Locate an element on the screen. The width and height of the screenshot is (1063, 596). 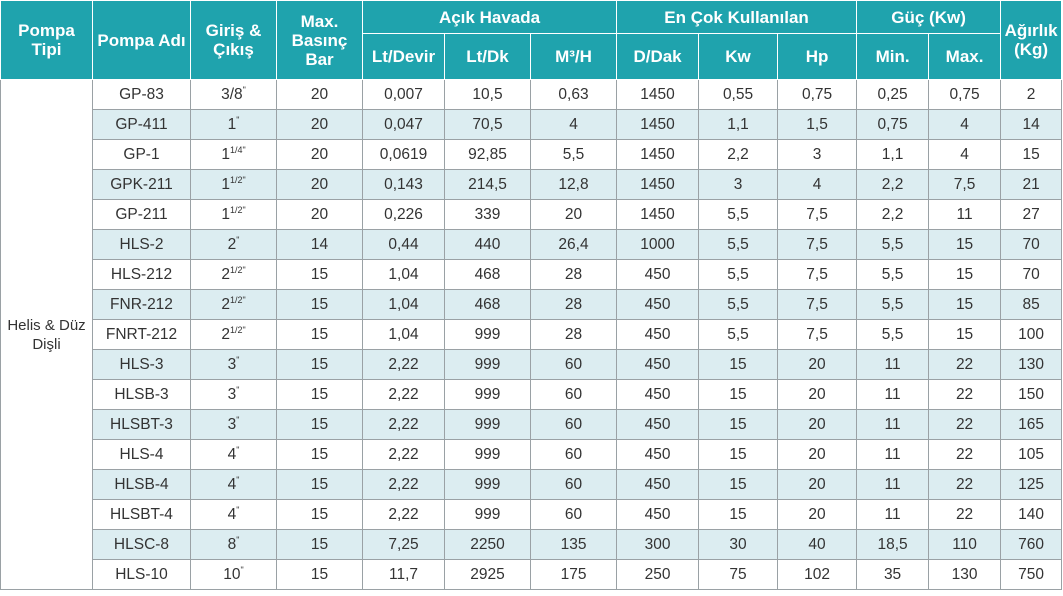
cell-m3-h: 28 is located at coordinates (573, 274).